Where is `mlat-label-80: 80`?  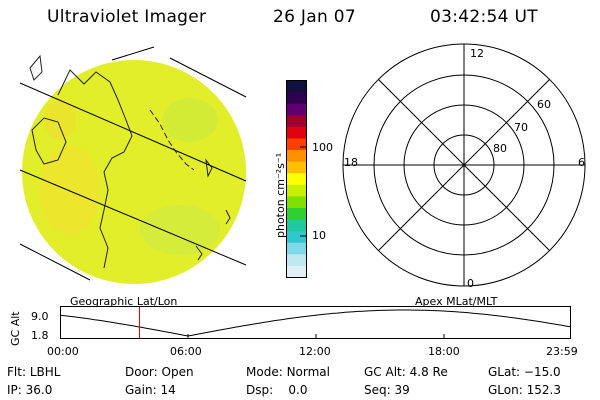
mlat-label-80: 80 is located at coordinates (500, 148).